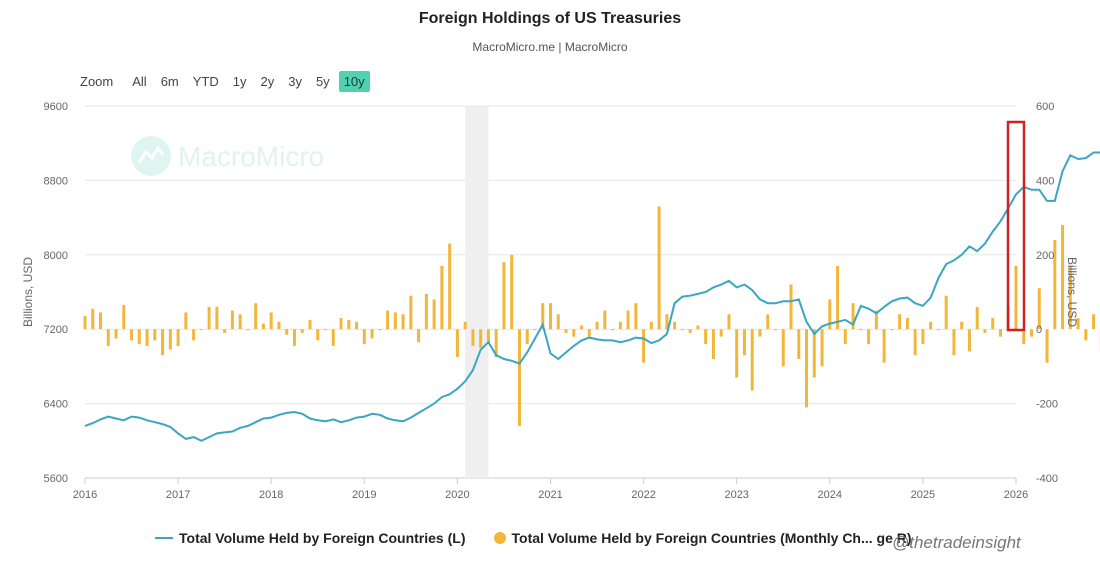  What do you see at coordinates (643, 495) in the screenshot?
I see `x-tick-label: 2022` at bounding box center [643, 495].